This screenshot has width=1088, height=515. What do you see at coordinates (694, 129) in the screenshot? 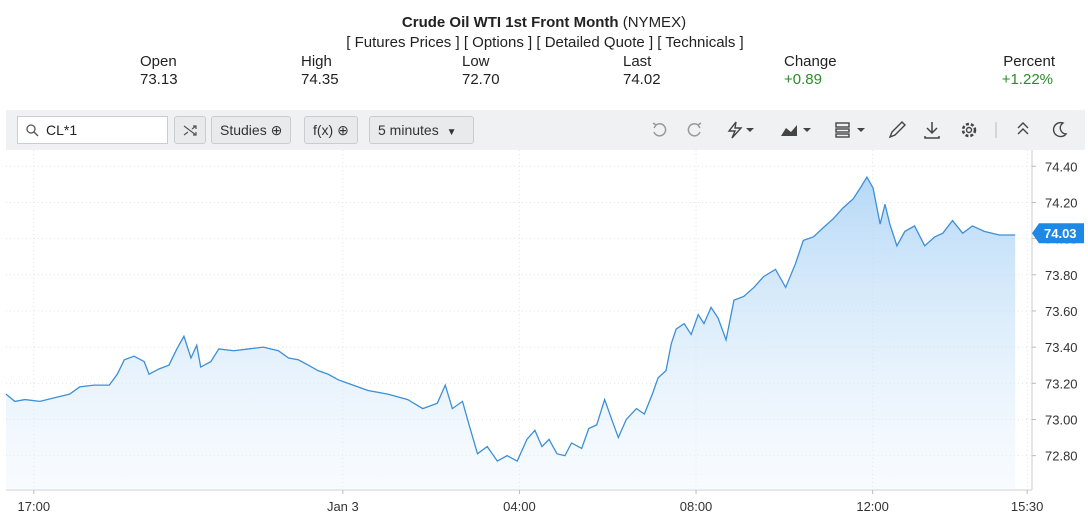
I see `redo-icon` at bounding box center [694, 129].